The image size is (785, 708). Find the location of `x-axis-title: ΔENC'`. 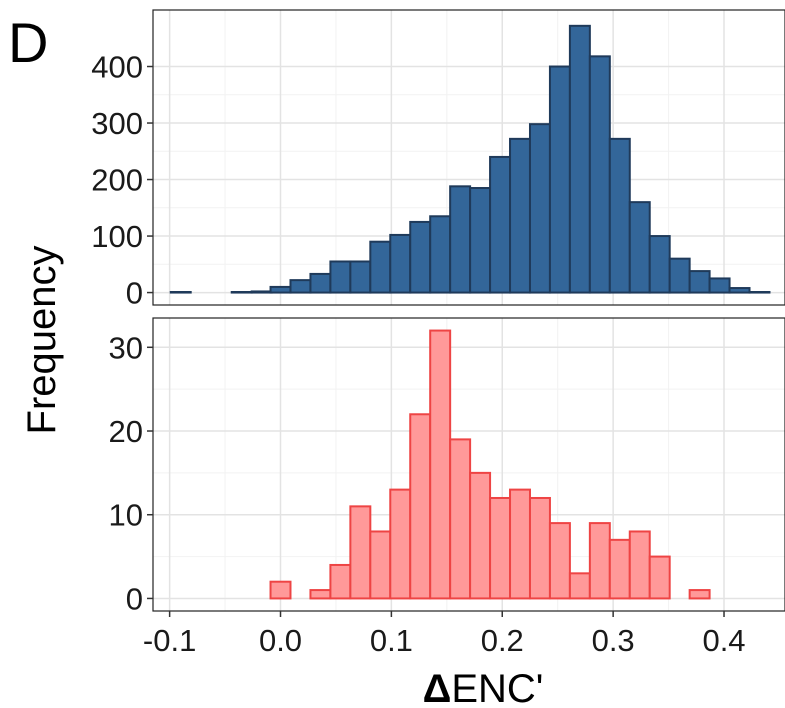

x-axis-title: ΔENC' is located at coordinates (483, 687).